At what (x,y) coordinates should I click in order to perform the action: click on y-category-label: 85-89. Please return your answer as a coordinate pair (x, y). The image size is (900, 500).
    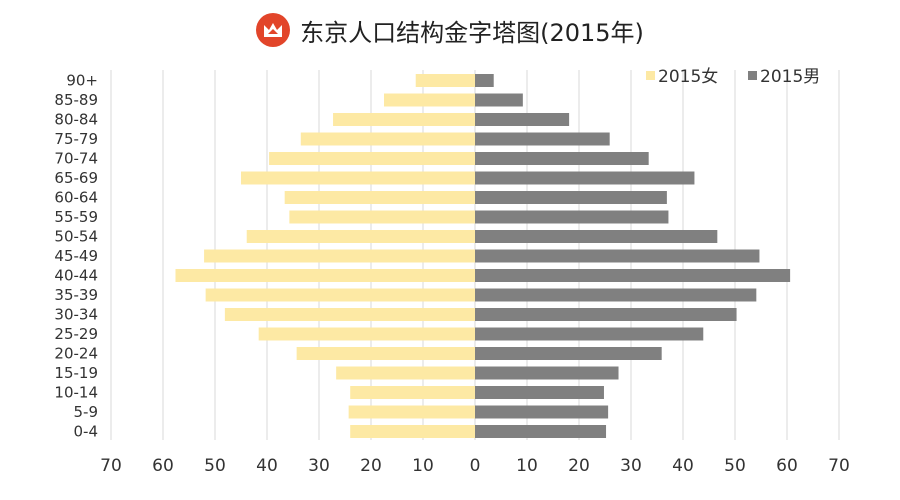
    Looking at the image, I should click on (76, 100).